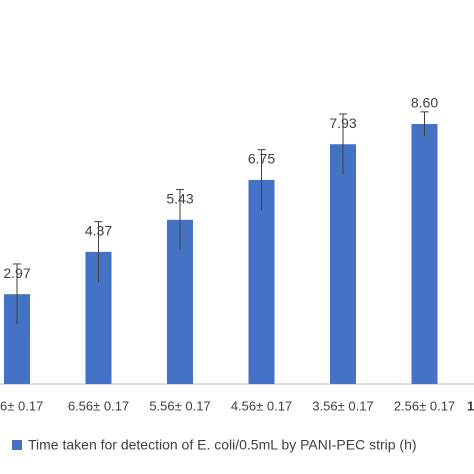 The image size is (474, 474). What do you see at coordinates (179, 199) in the screenshot?
I see `data-label: 5.43` at bounding box center [179, 199].